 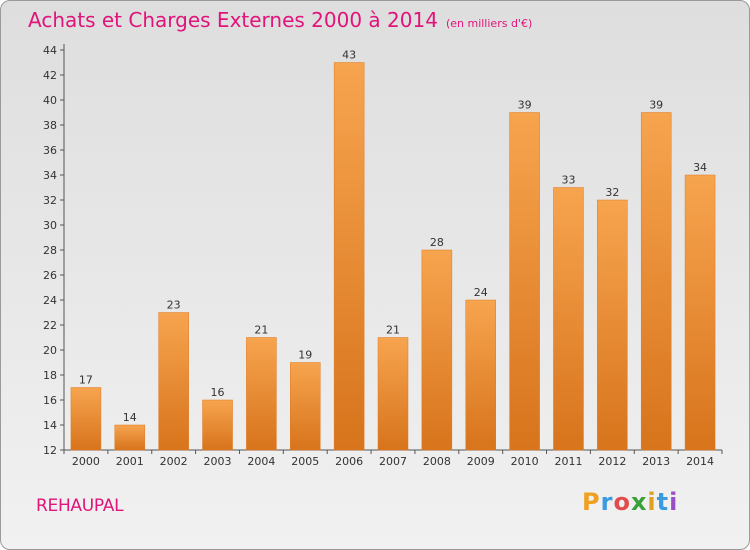 I want to click on logo-letter: o, so click(x=622, y=502).